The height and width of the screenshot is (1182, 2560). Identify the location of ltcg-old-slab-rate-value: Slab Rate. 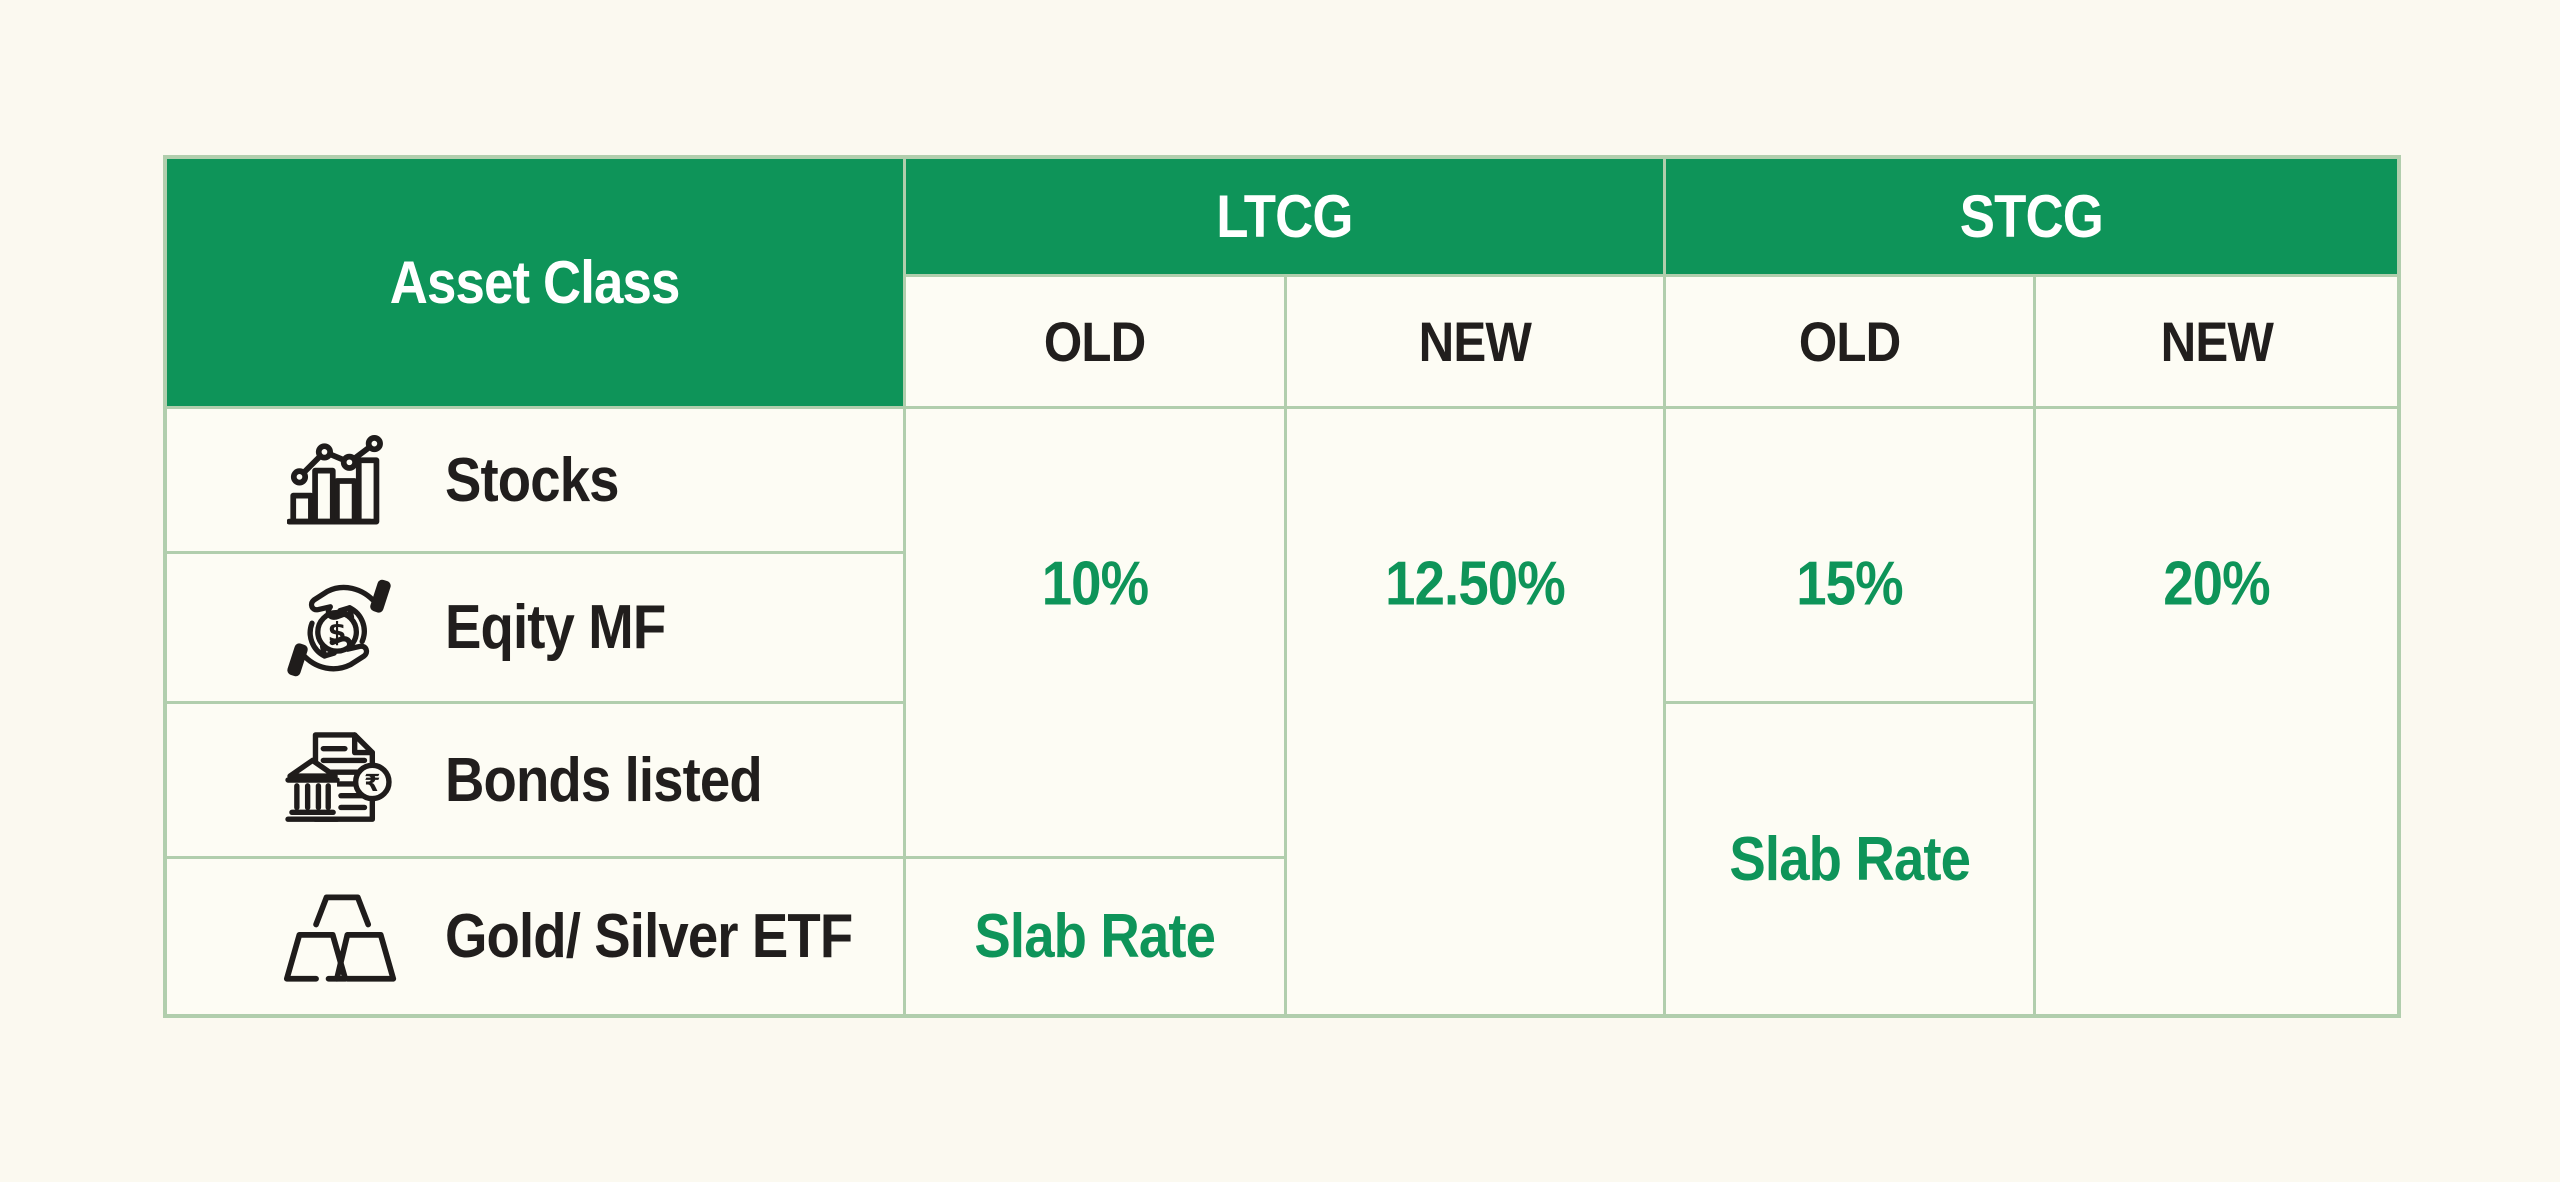
(1095, 936).